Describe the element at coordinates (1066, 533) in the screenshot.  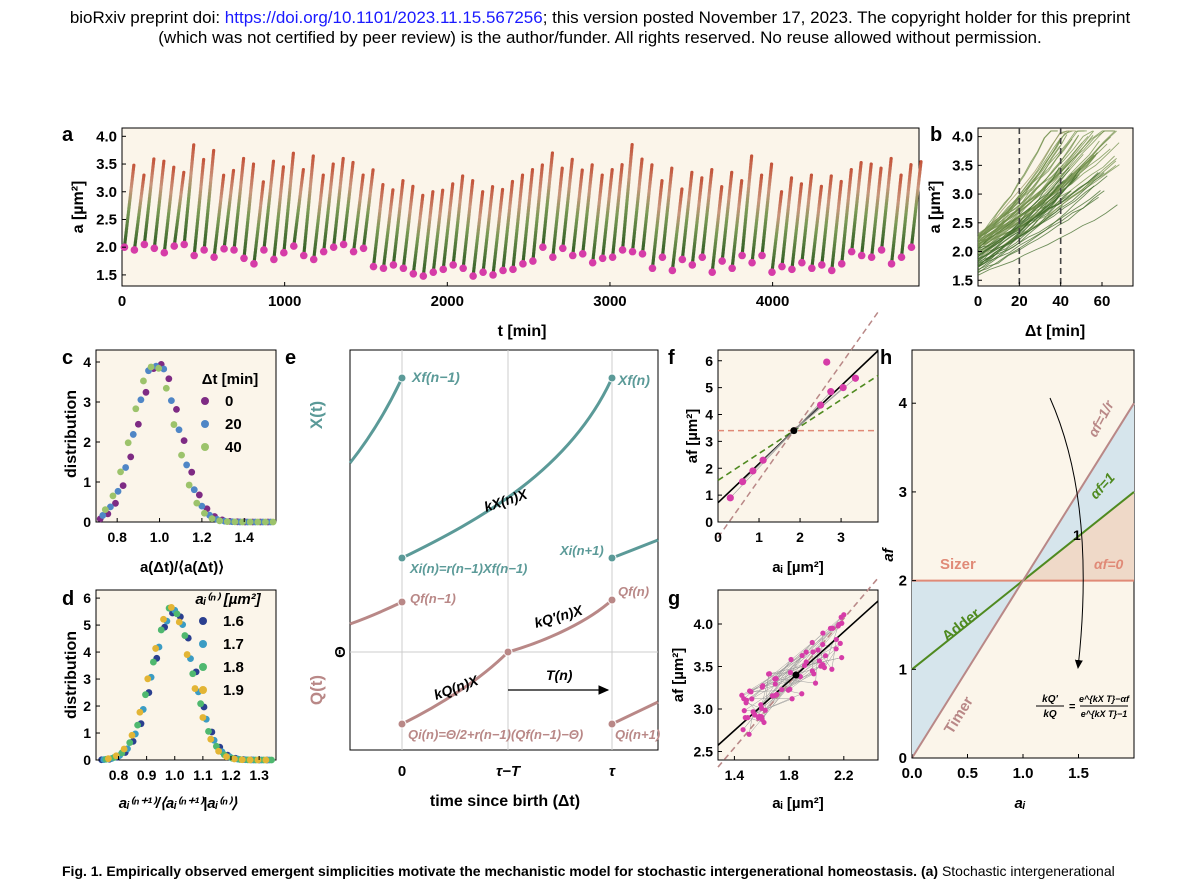
I see `alpha-arrow` at that location.